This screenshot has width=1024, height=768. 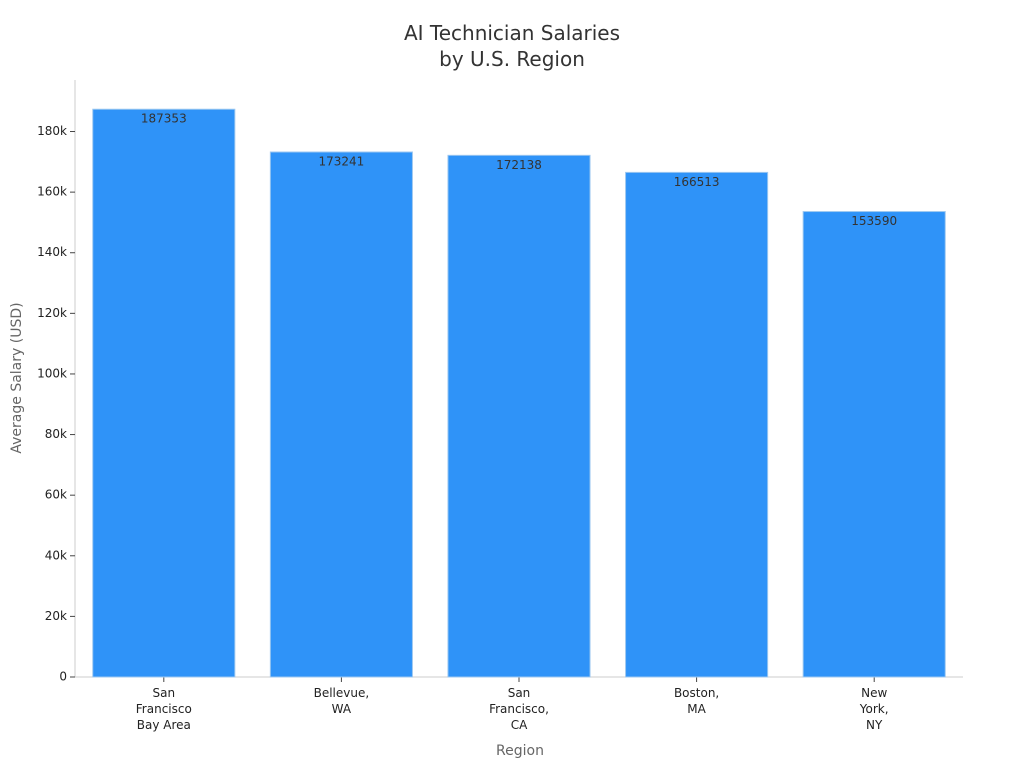 I want to click on chart-title: AI Technician Salaries by U.S. Region, so click(x=512, y=46).